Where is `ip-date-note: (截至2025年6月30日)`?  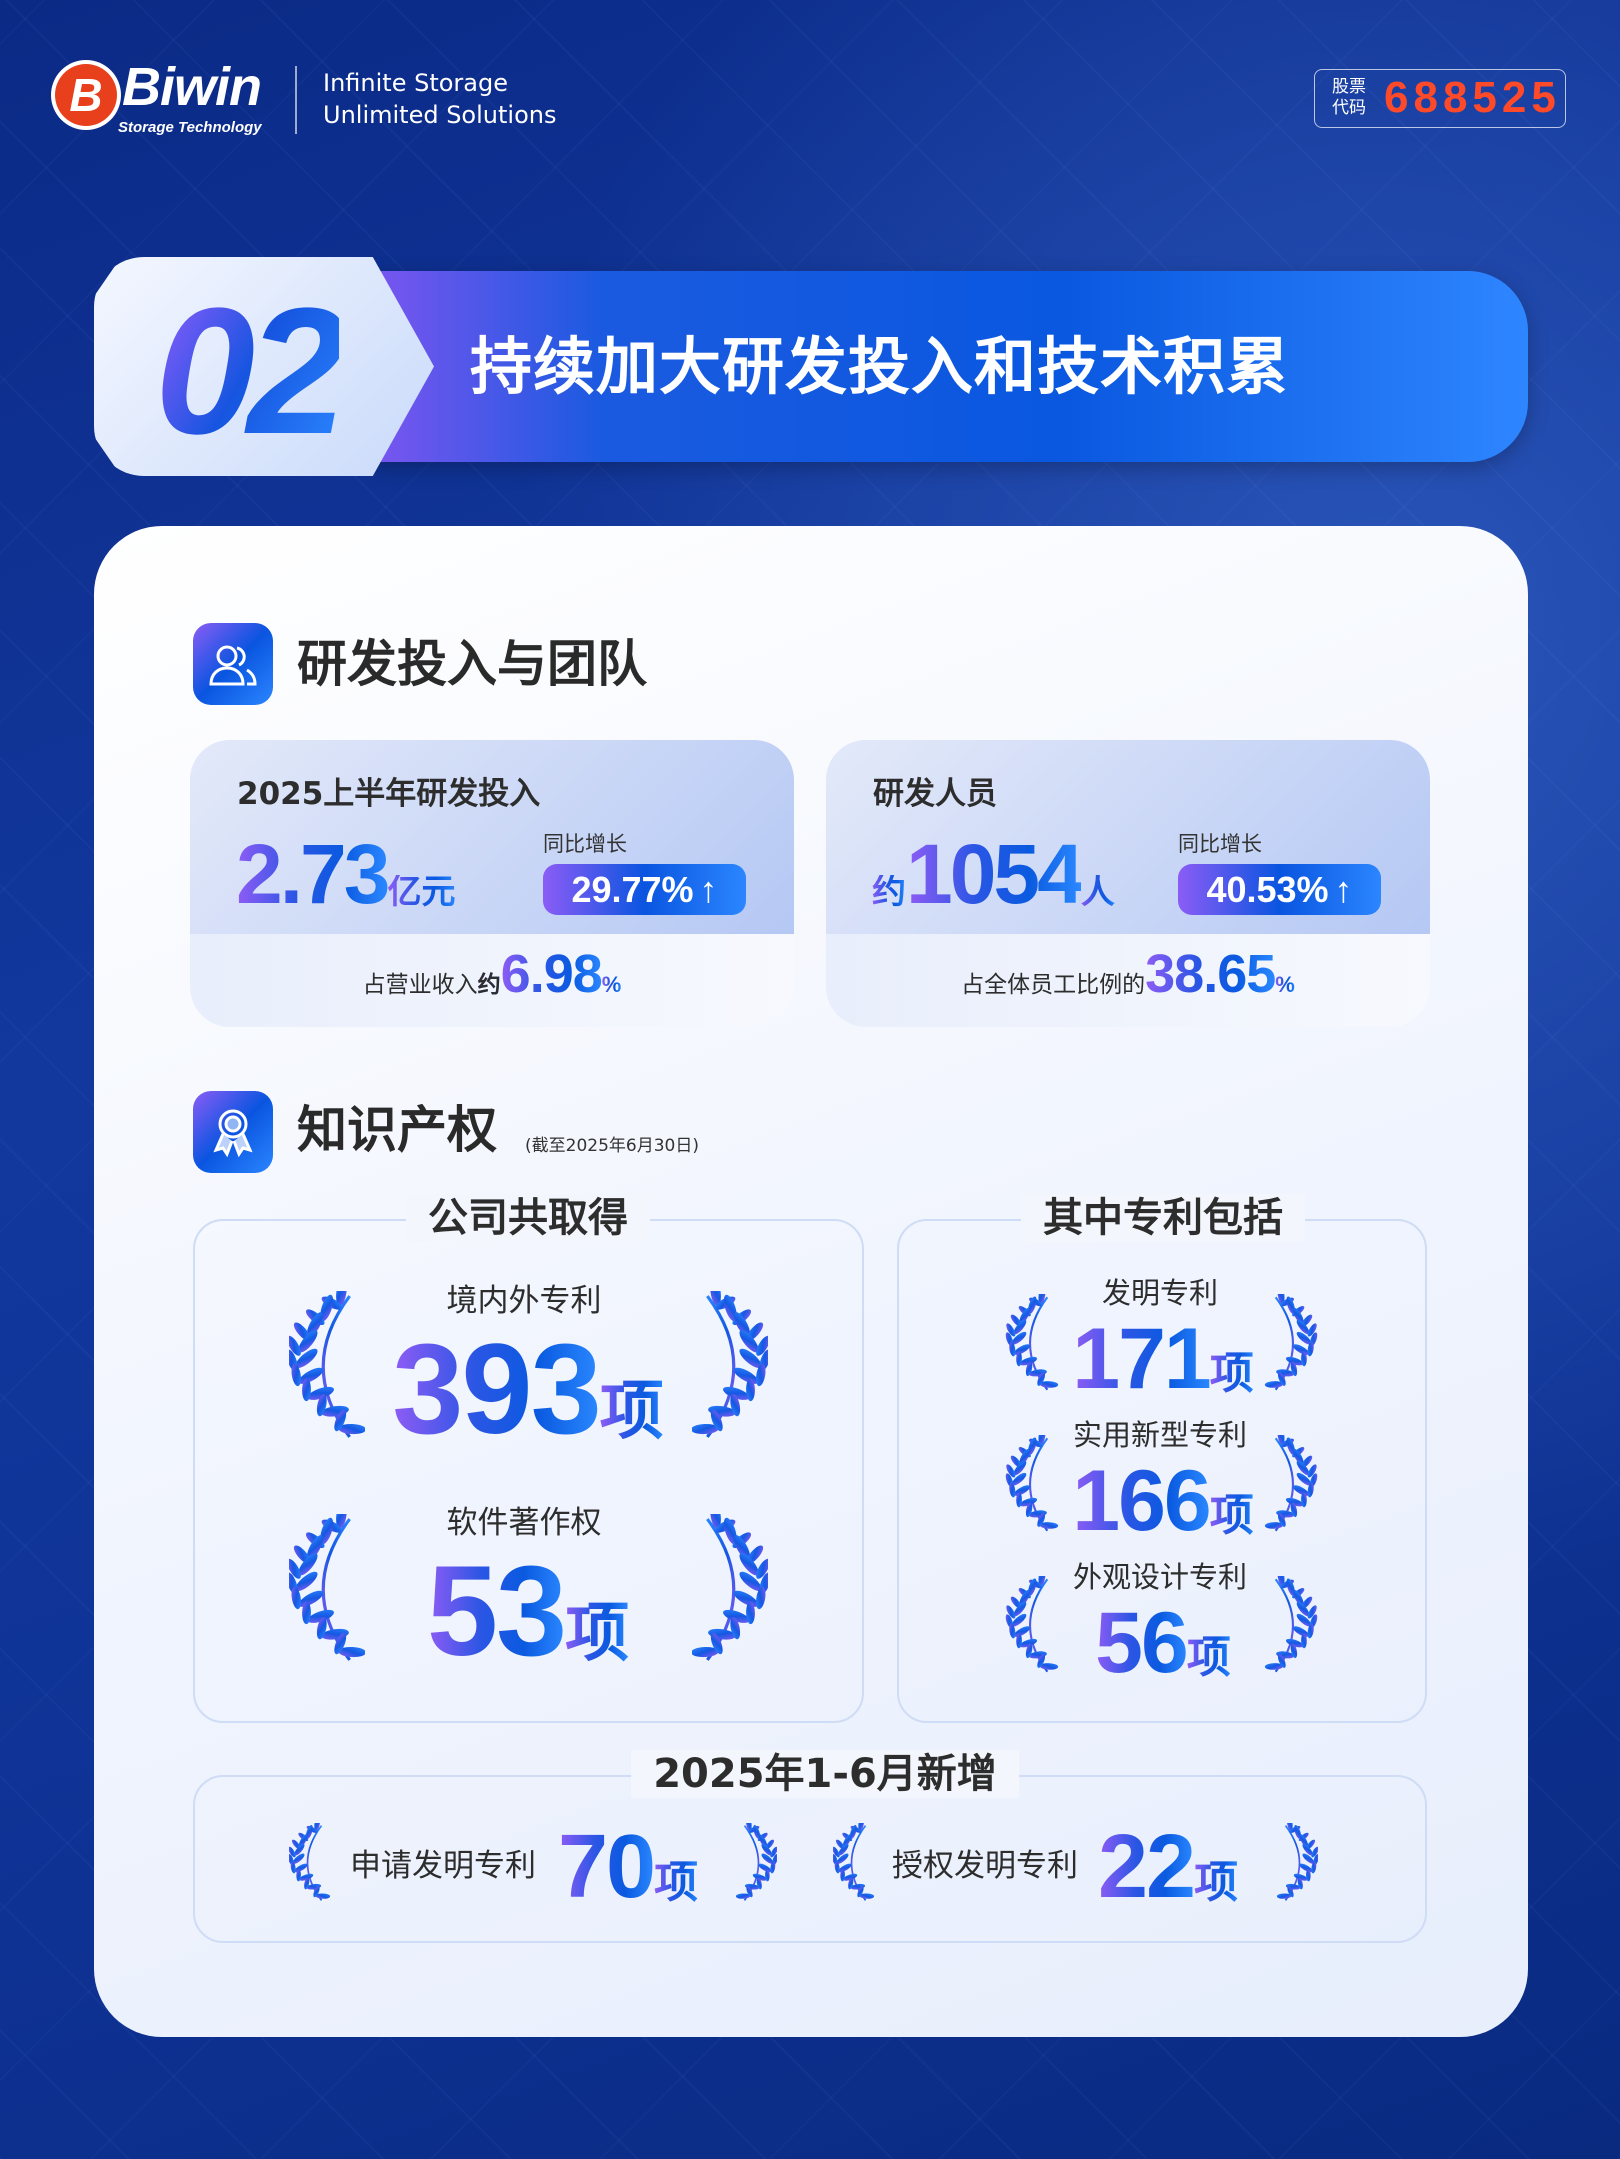 ip-date-note: (截至2025年6月30日) is located at coordinates (612, 1146).